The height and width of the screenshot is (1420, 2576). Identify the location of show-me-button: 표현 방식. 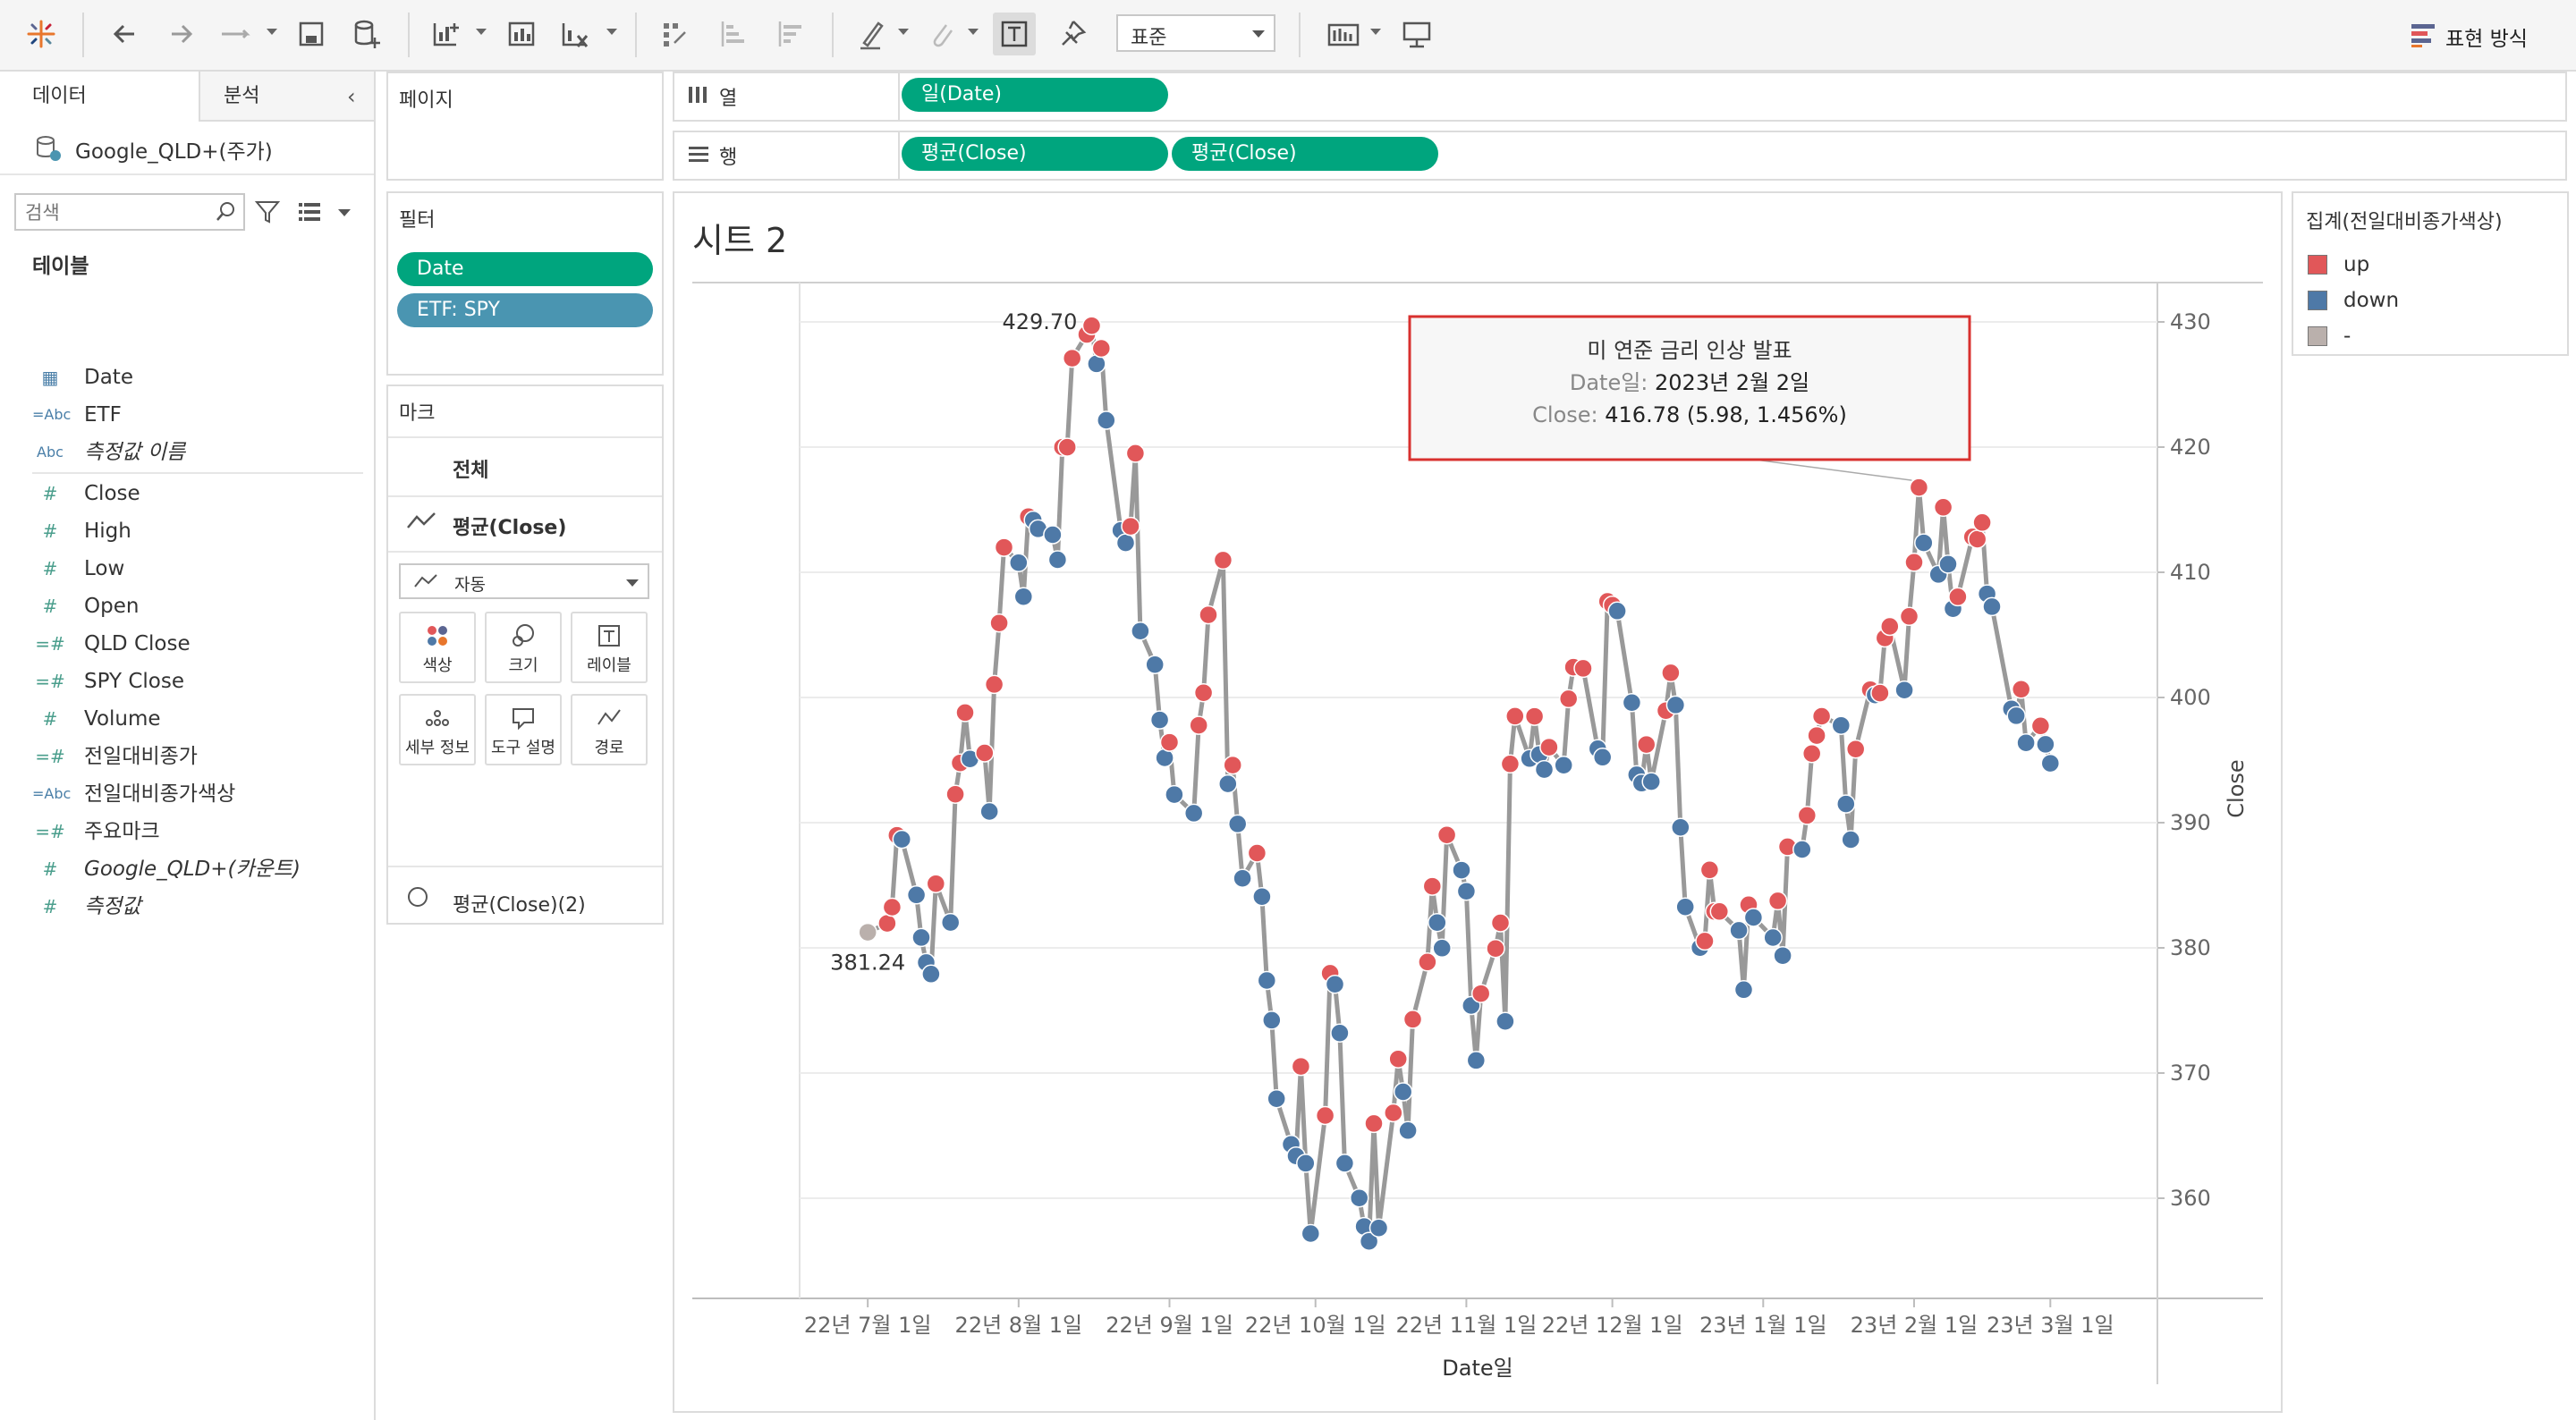
(2482, 36).